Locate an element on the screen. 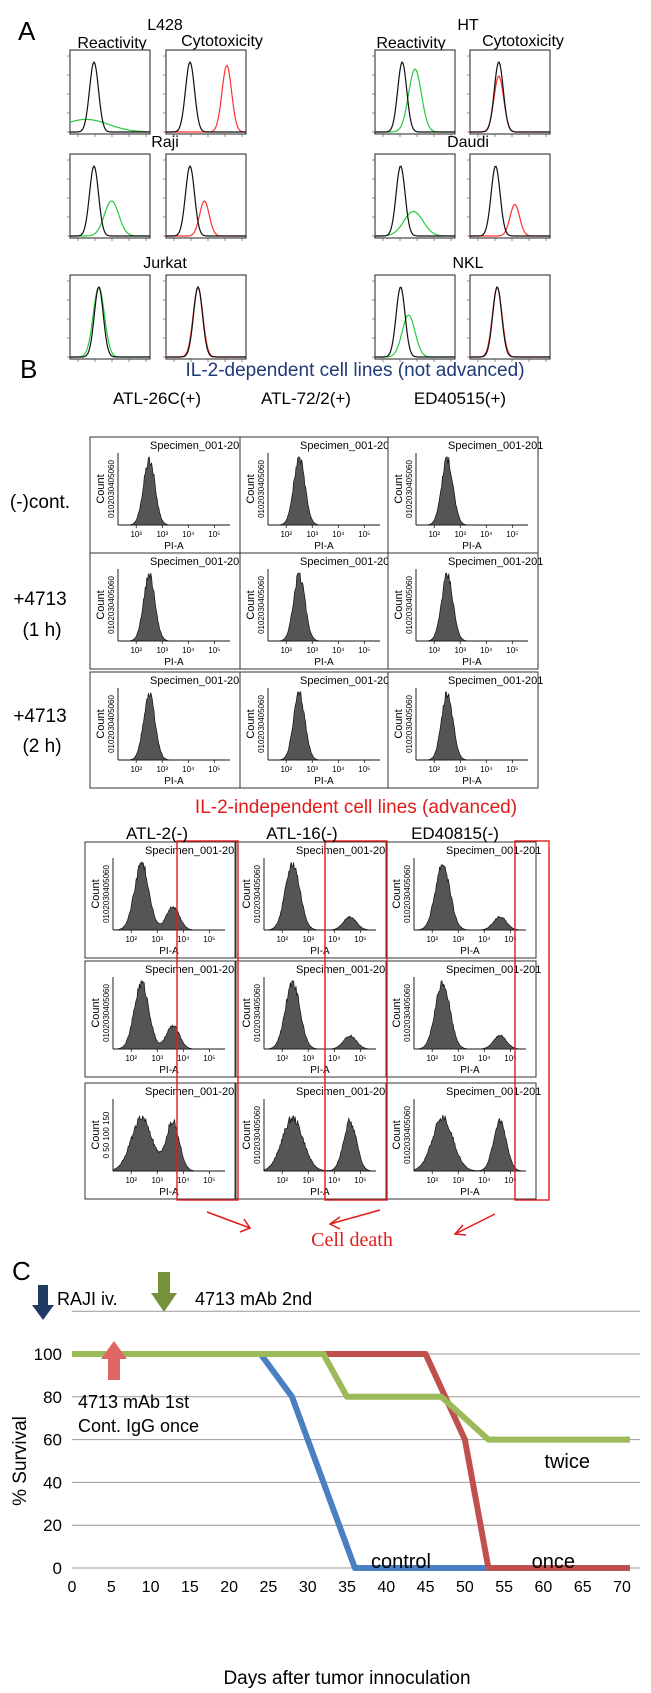 This screenshot has height=1693, width=651. dependent-title: IL-2-dependent cell lines (not advanced) is located at coordinates (354, 370).